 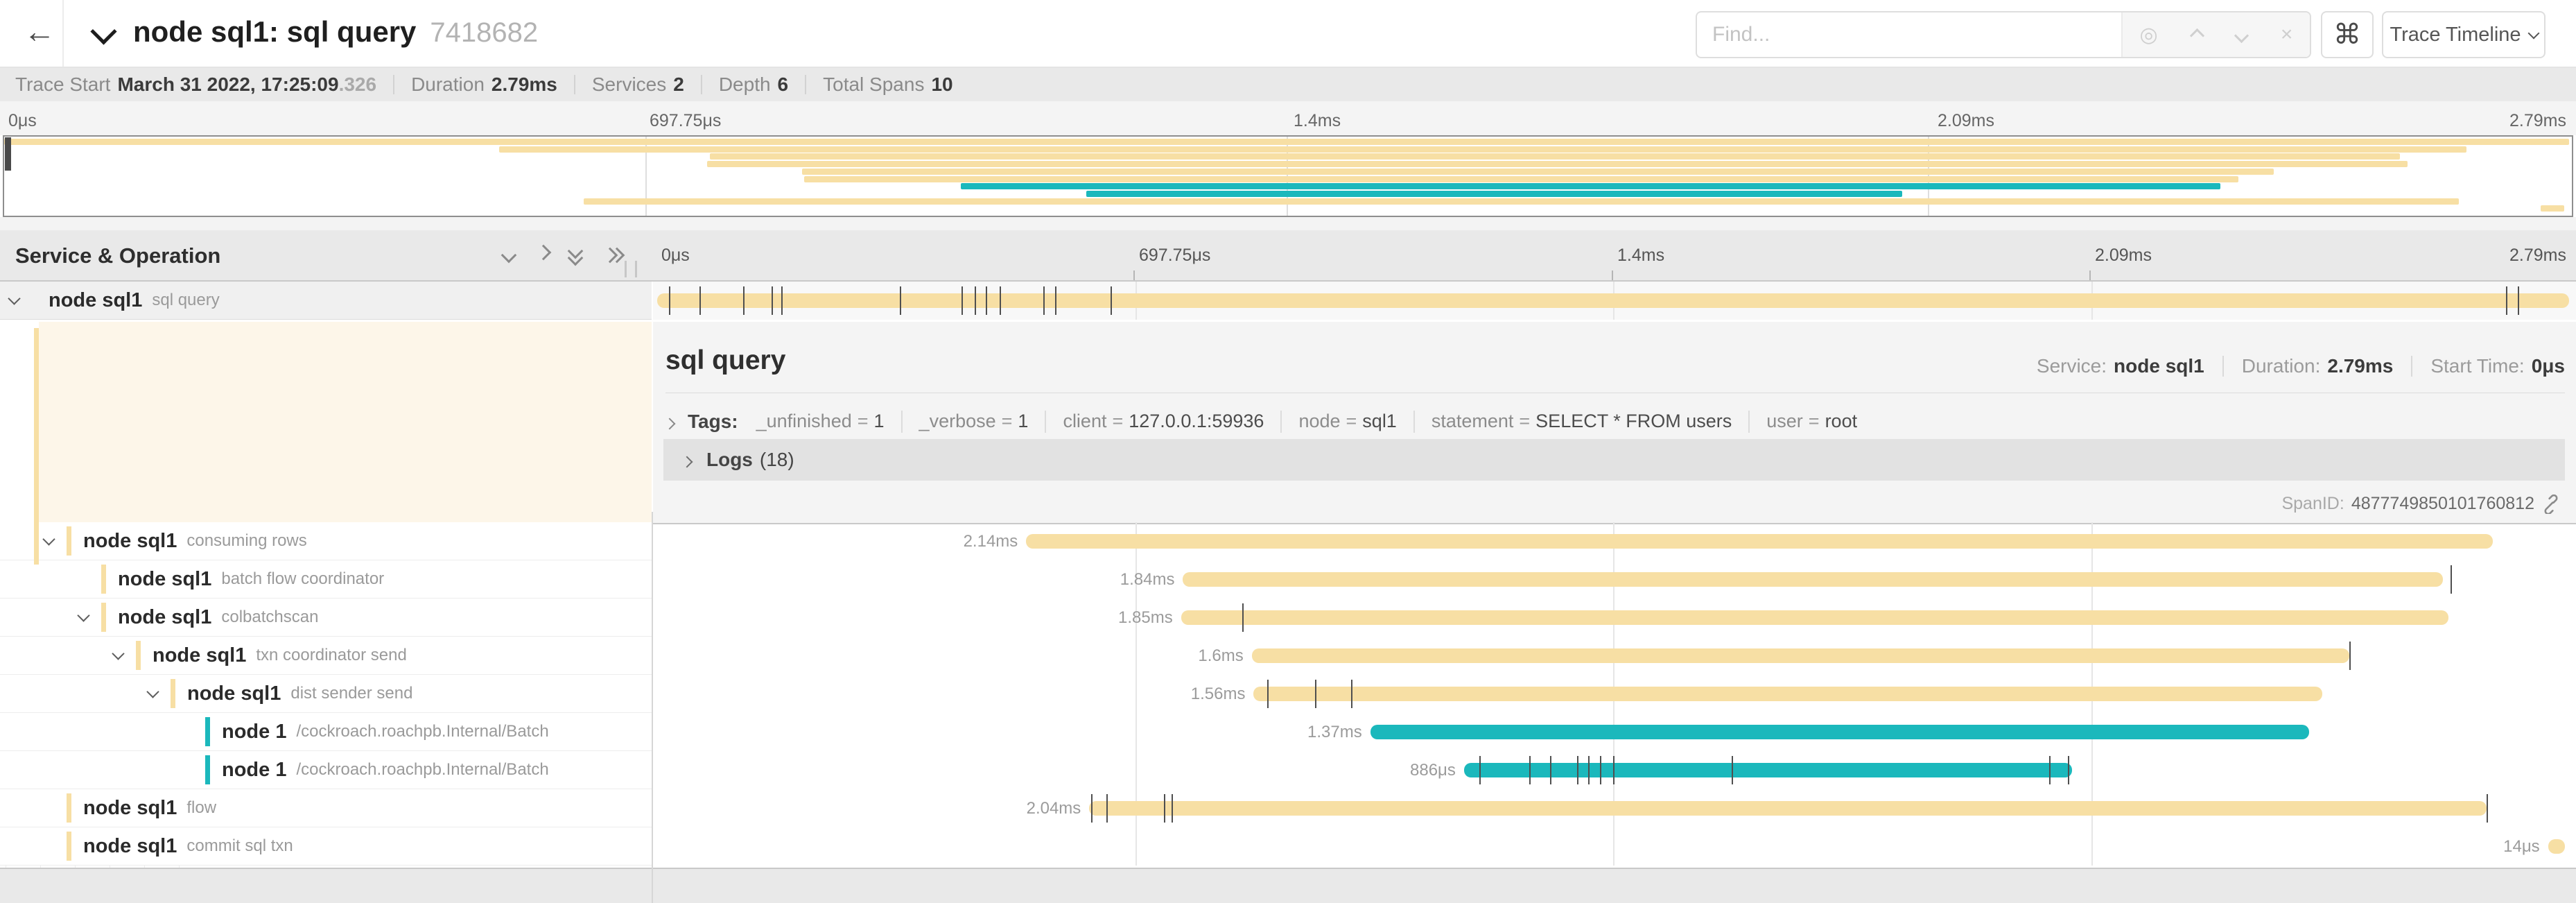 What do you see at coordinates (2551, 504) in the screenshot?
I see `copy-link-icon` at bounding box center [2551, 504].